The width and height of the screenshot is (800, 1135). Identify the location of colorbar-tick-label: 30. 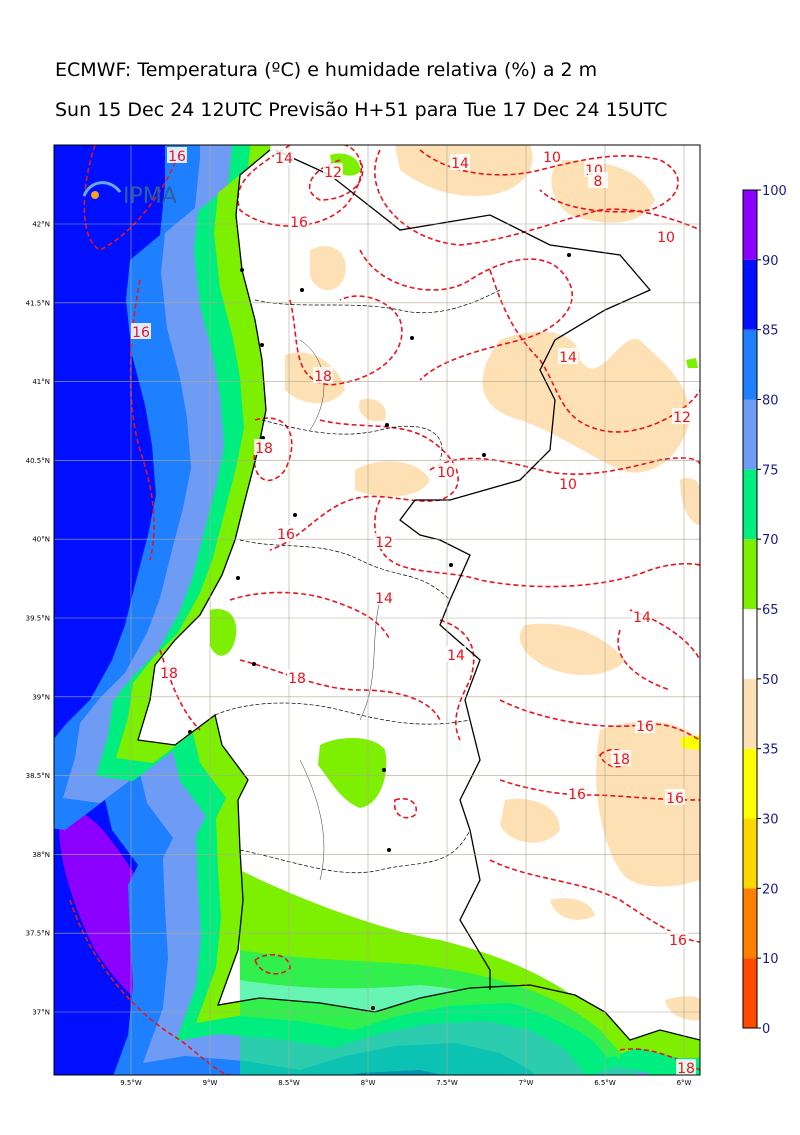
(770, 820).